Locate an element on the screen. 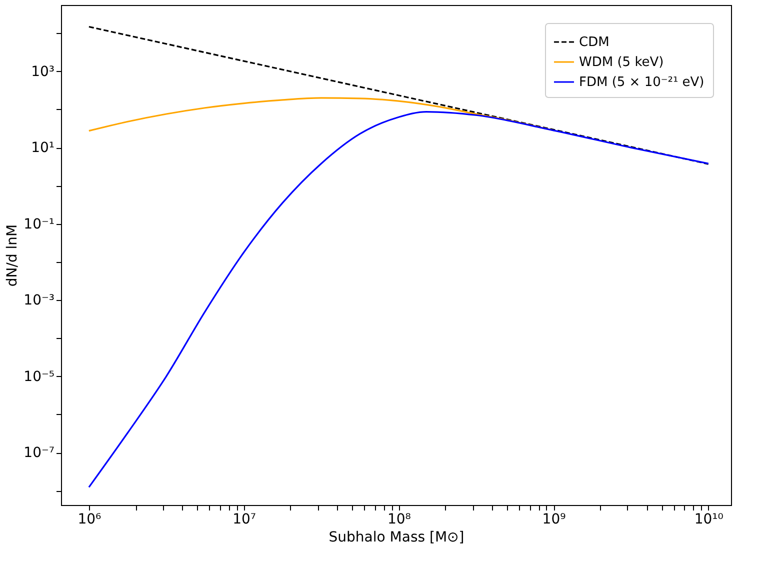  x-tick-label: 10⁹ is located at coordinates (554, 520).